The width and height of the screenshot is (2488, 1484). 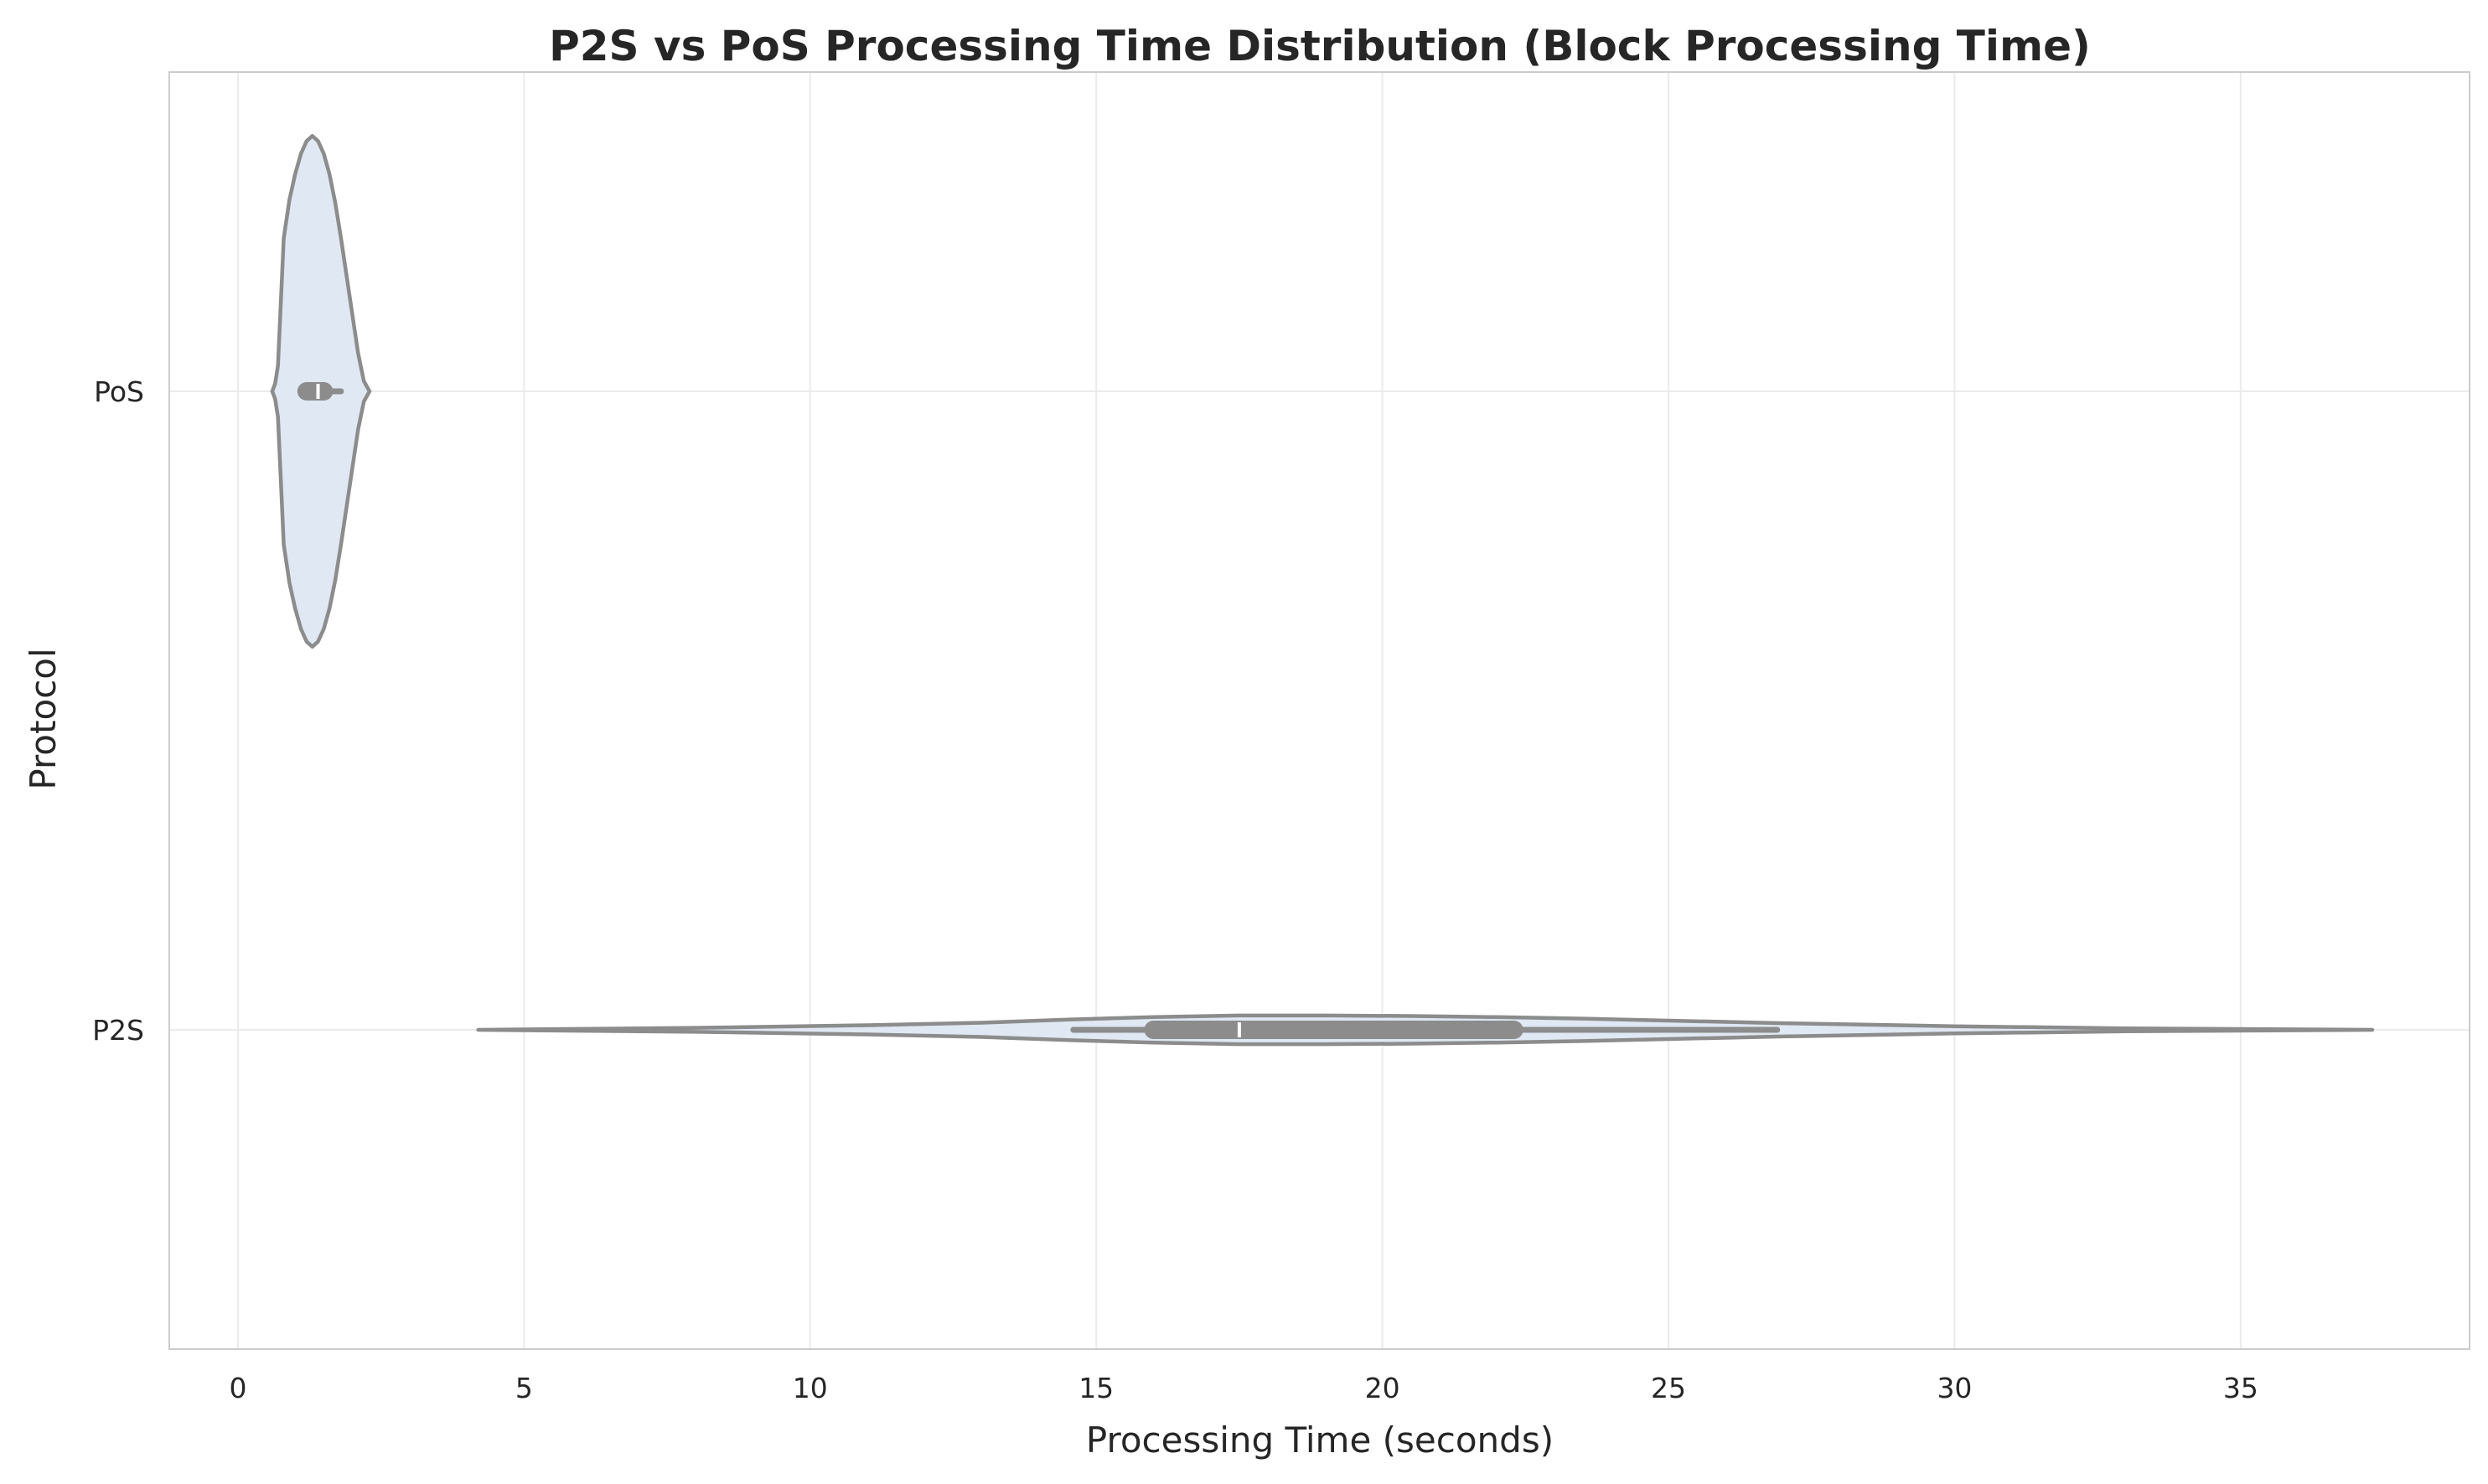 I want to click on x-tick-label: 5, so click(x=524, y=1388).